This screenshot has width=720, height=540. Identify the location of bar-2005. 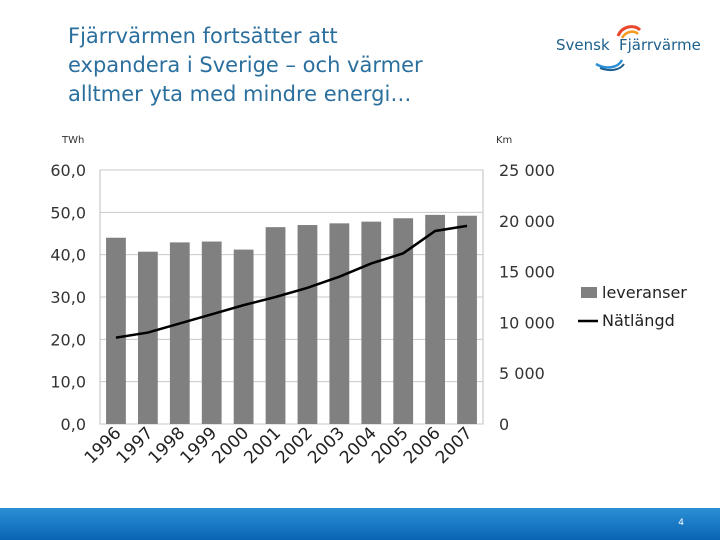
(403, 321).